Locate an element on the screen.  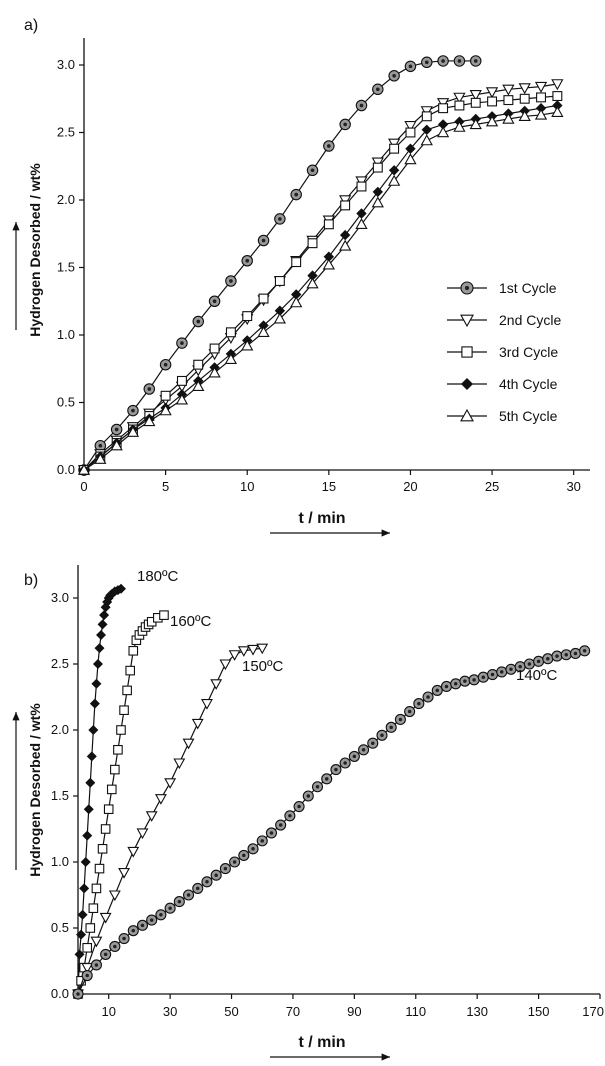
x-tick-label-b: 150 is located at coordinates (539, 1011).